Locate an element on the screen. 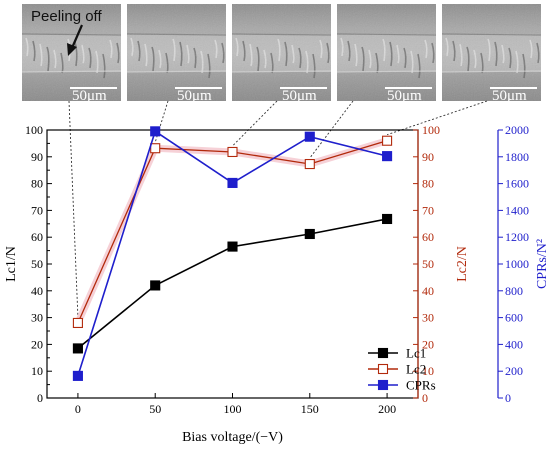  legend-marker-lc1 is located at coordinates (383, 353).